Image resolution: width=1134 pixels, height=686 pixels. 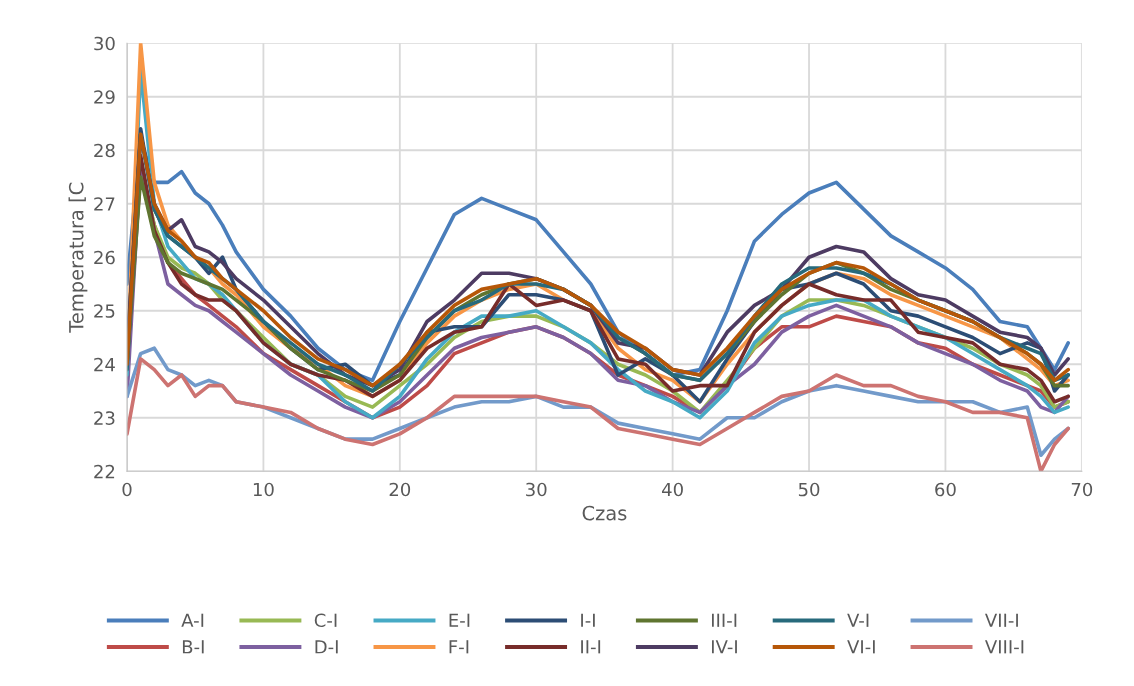 What do you see at coordinates (263, 489) in the screenshot?
I see `x-tick-label: 10` at bounding box center [263, 489].